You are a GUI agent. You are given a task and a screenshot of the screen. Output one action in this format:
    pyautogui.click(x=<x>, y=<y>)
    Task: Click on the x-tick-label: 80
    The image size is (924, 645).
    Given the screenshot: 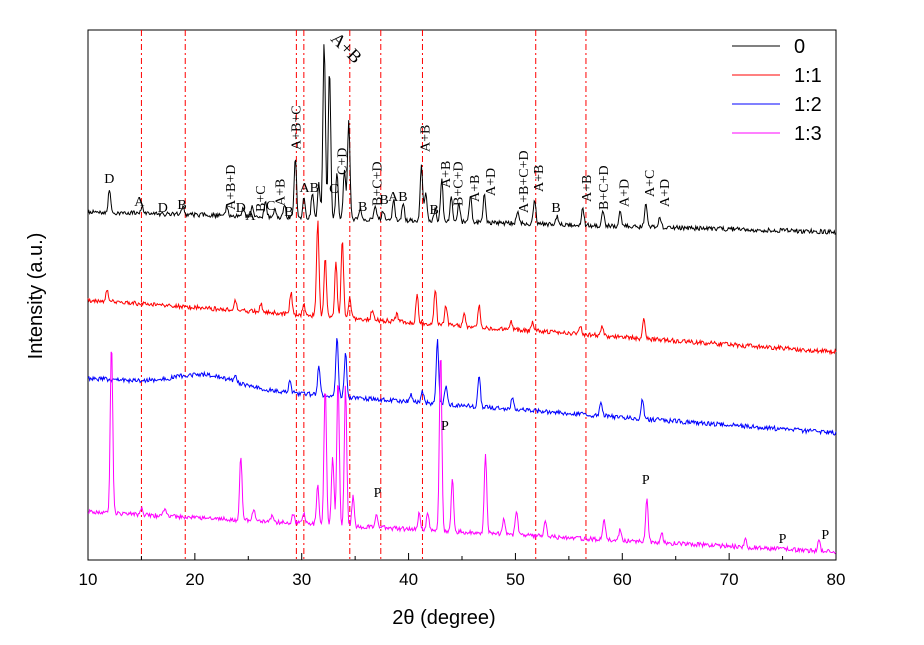 What is the action you would take?
    pyautogui.click(x=836, y=579)
    